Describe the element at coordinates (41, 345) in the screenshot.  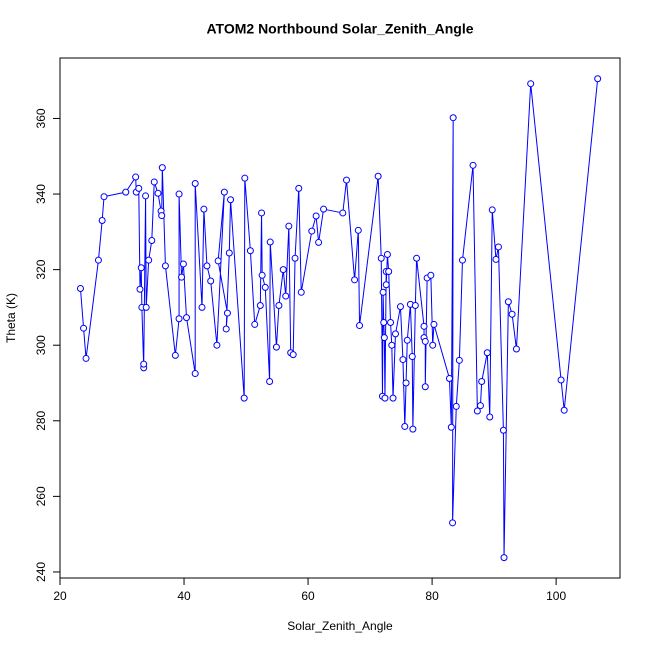
I see `y-tick-label: 300` at that location.